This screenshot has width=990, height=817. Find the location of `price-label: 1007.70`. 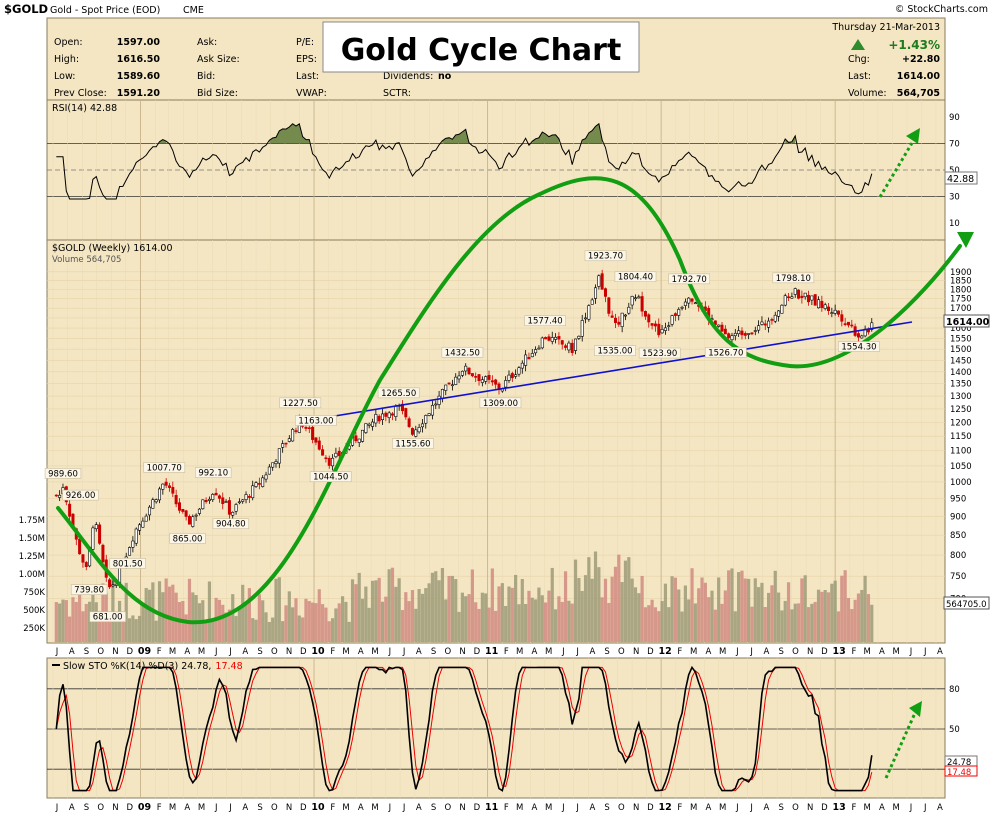

price-label: 1007.70 is located at coordinates (164, 468).